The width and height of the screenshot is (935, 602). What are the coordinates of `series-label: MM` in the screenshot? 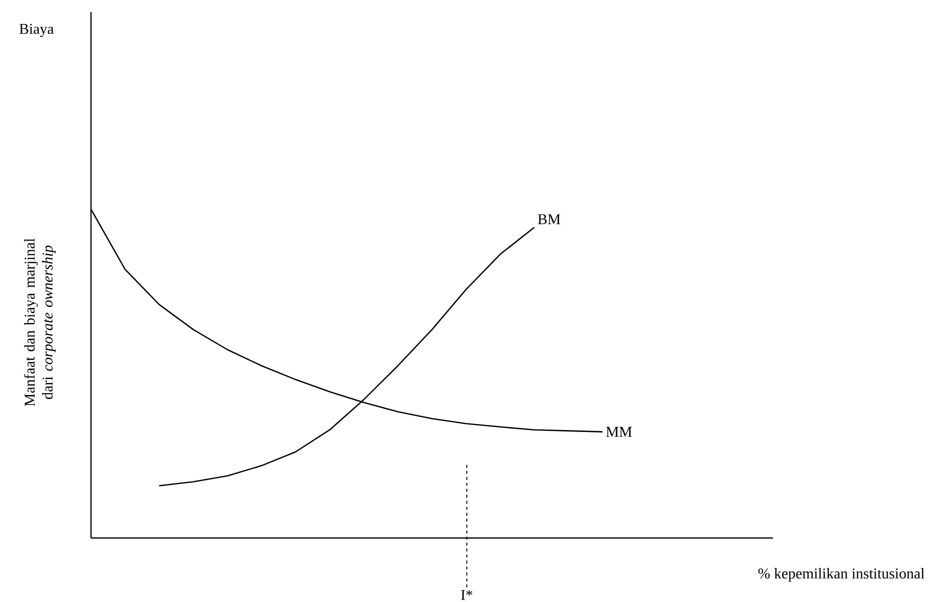 It's located at (619, 432).